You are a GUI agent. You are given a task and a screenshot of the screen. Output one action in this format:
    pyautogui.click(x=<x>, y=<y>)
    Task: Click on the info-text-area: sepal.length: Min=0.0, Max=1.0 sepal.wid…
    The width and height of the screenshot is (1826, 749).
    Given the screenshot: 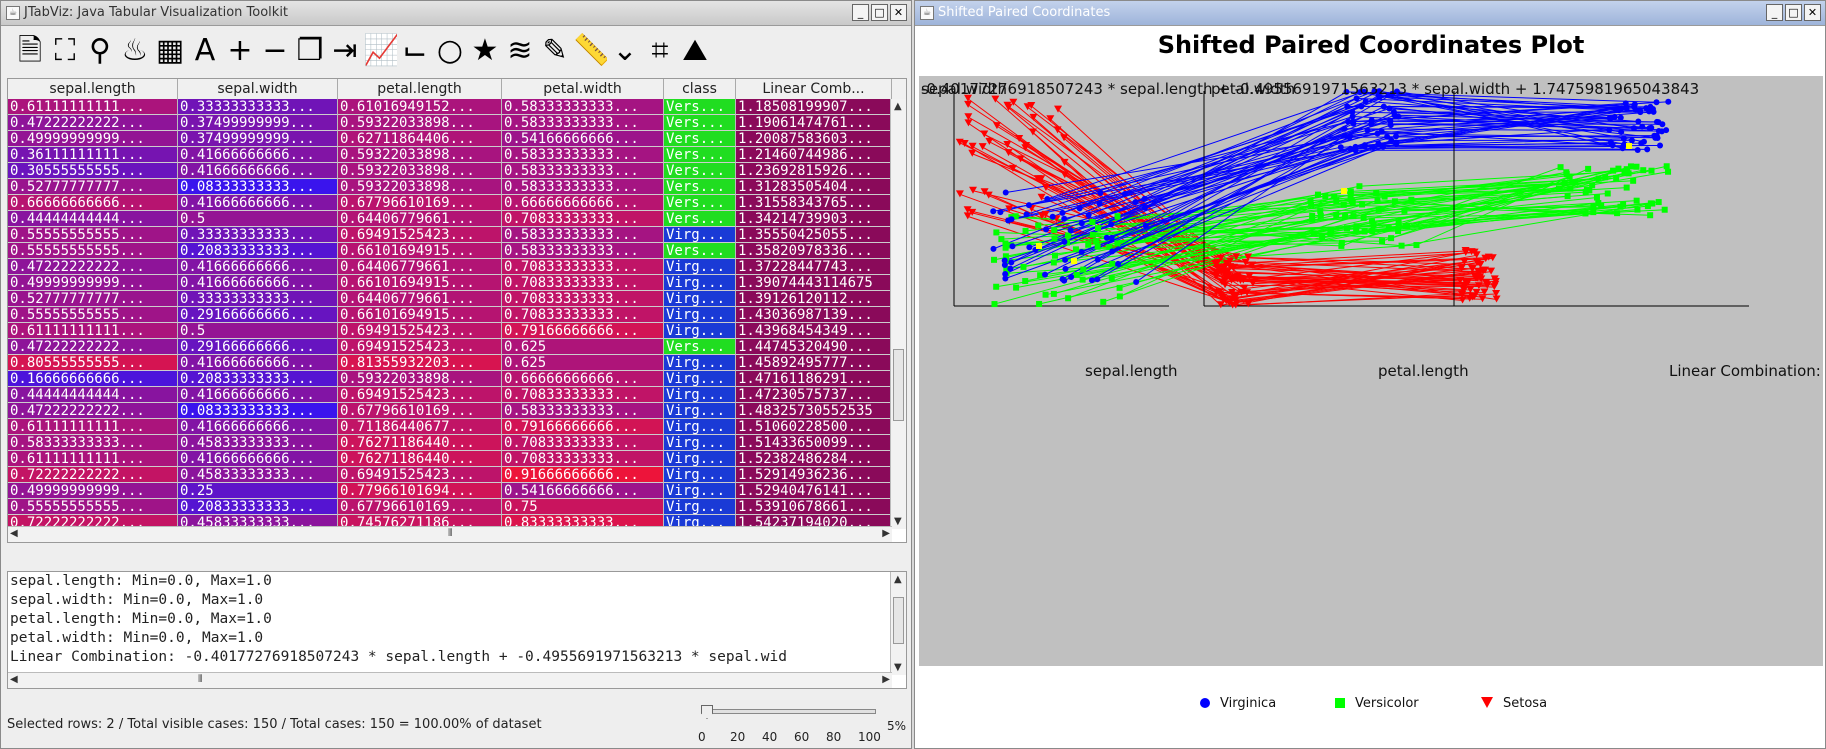 What is the action you would take?
    pyautogui.click(x=457, y=630)
    